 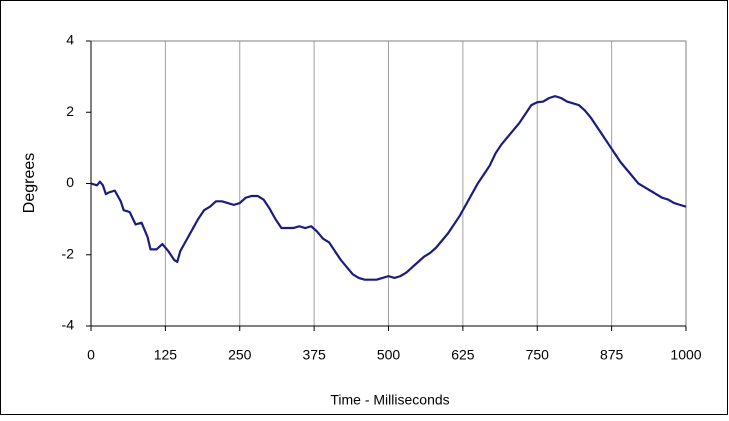 I want to click on x-tick-label: 500, so click(x=389, y=355).